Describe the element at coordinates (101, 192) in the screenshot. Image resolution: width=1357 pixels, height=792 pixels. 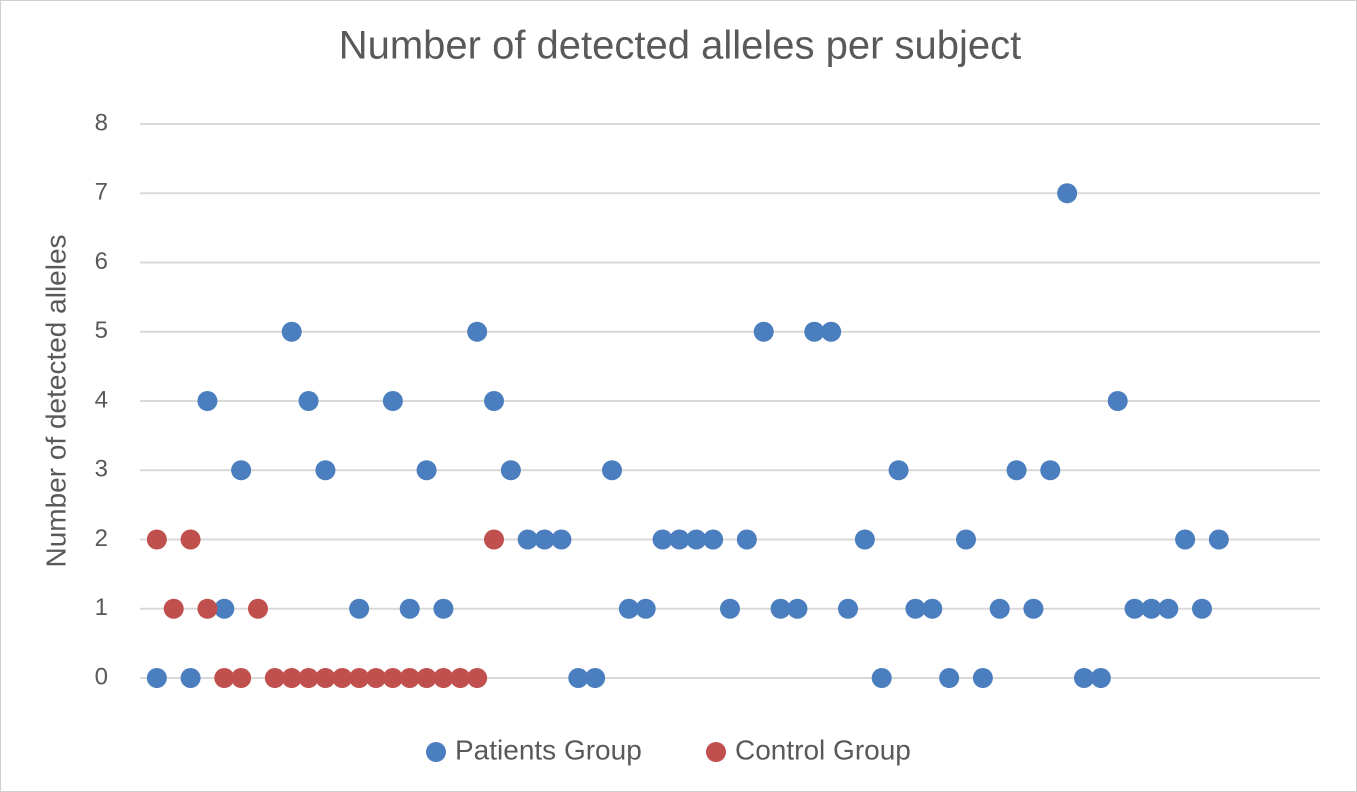
I see `y-tick-label: 7` at that location.